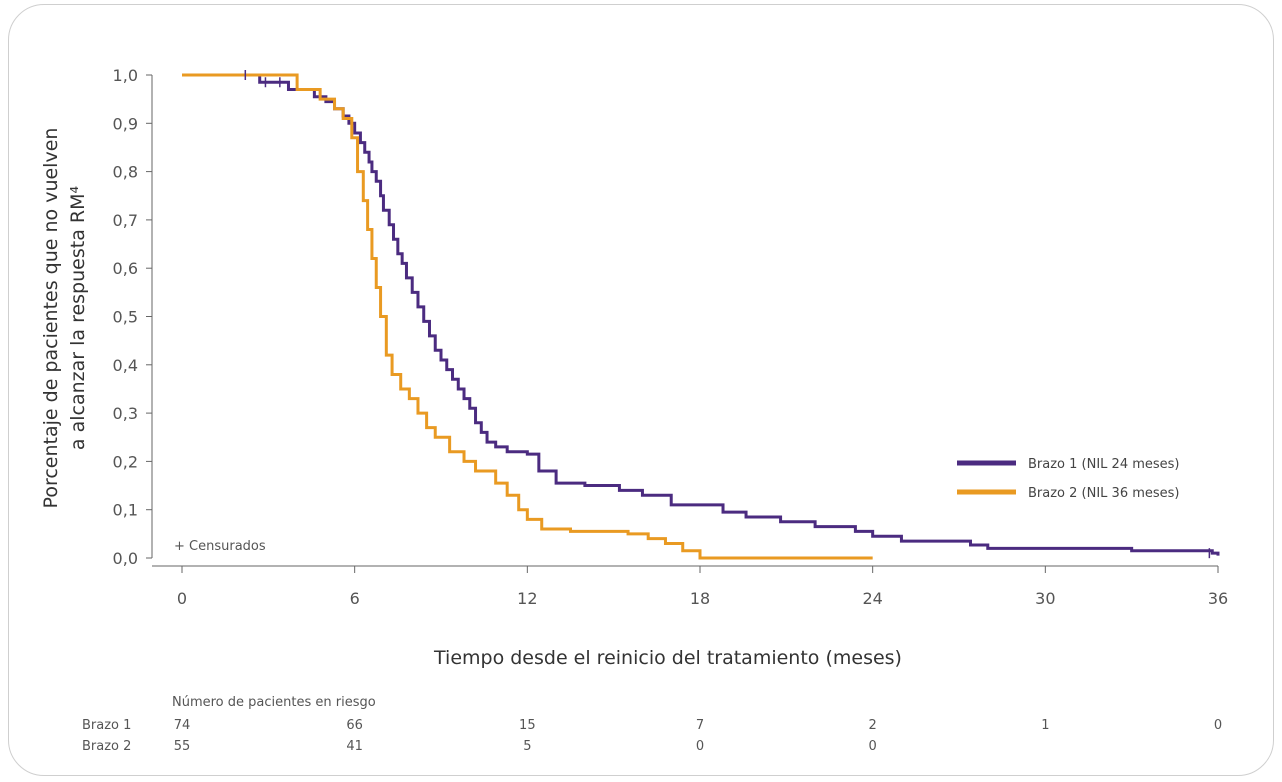  What do you see at coordinates (125, 75) in the screenshot?
I see `y-tick-label: 1,0` at bounding box center [125, 75].